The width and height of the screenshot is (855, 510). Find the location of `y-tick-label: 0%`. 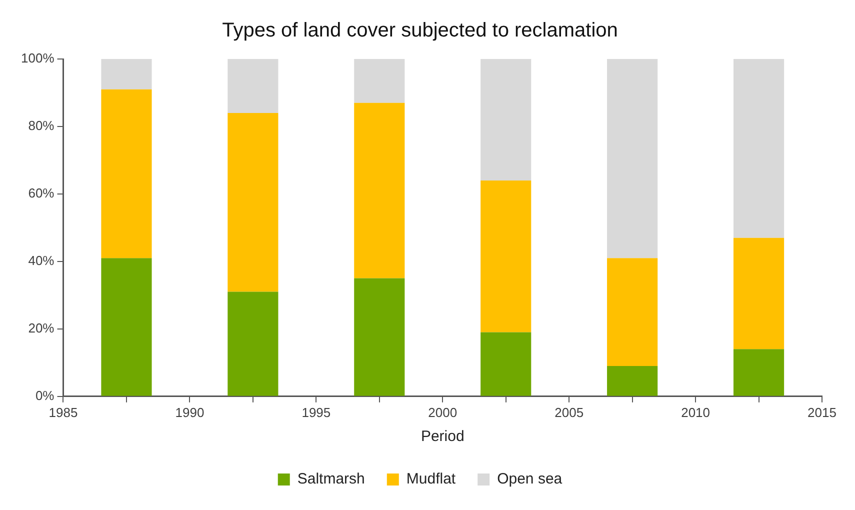

y-tick-label: 0% is located at coordinates (45, 395).